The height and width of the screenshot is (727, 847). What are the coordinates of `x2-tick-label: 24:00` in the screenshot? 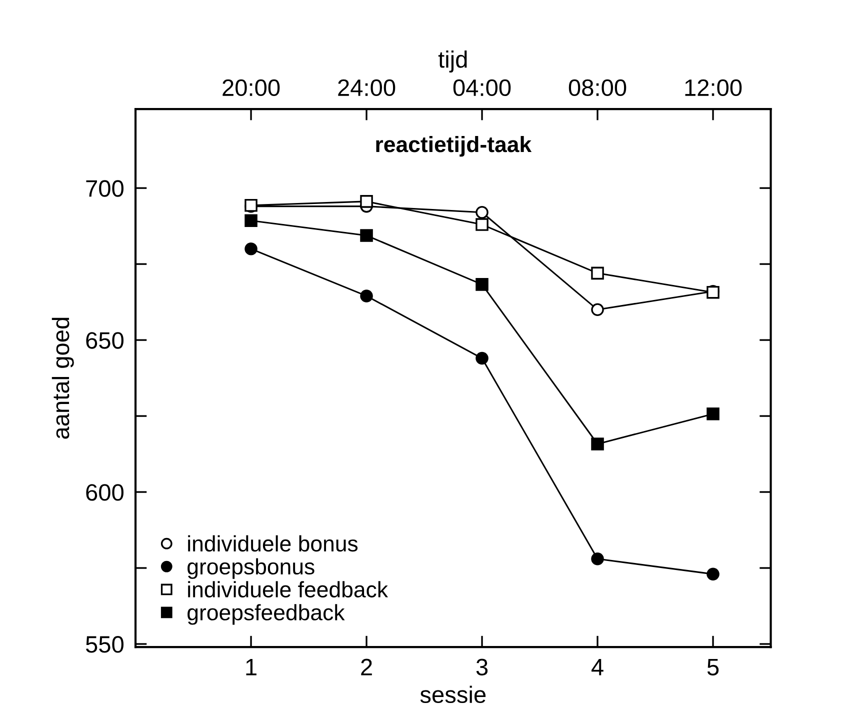 It's located at (367, 87).